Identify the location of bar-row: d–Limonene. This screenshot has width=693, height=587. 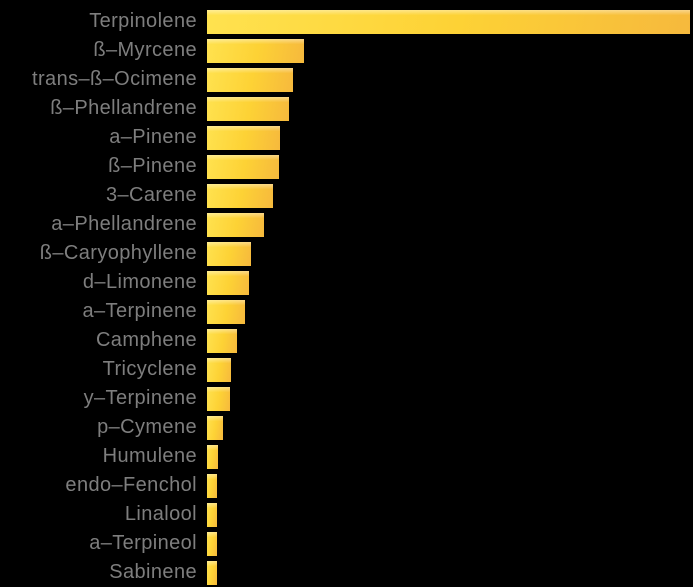
(346, 282).